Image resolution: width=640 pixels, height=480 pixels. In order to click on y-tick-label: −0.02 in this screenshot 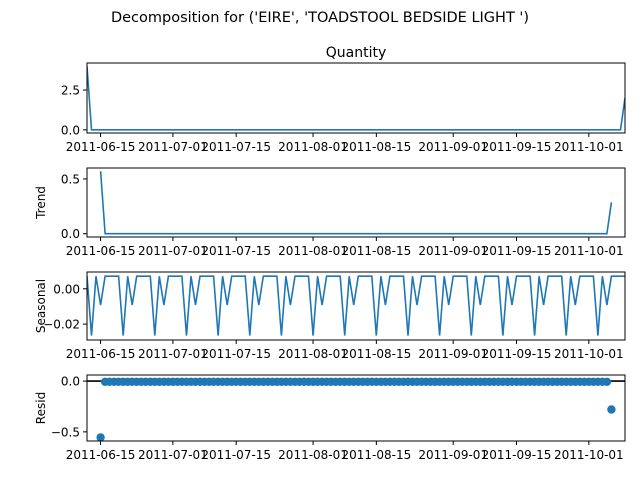, I will do `click(61, 325)`.